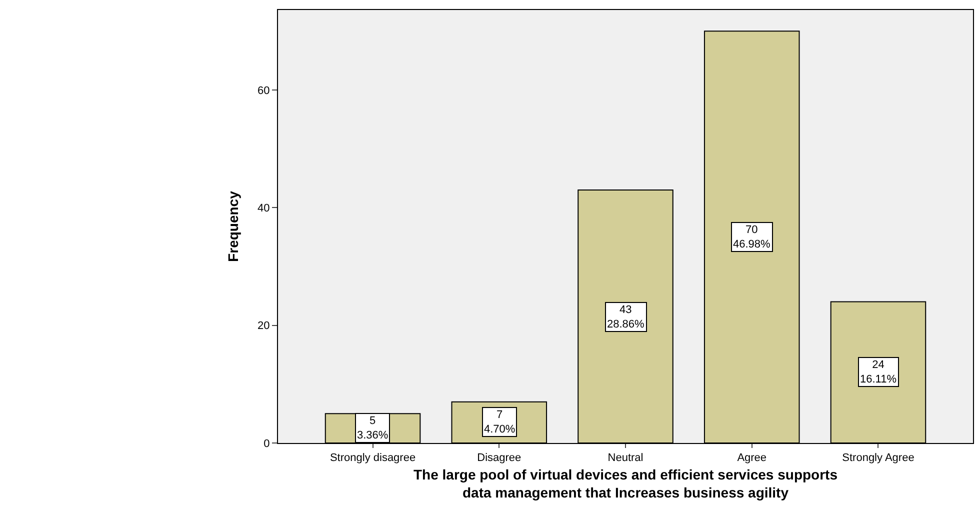  What do you see at coordinates (752, 458) in the screenshot?
I see `x-tick-label: Agree` at bounding box center [752, 458].